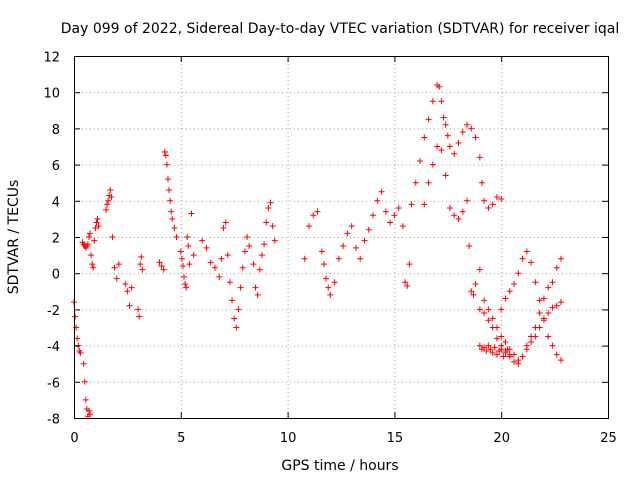 The height and width of the screenshot is (480, 640). Describe the element at coordinates (339, 466) in the screenshot. I see `x-axis-label: GPS time / hours` at that location.